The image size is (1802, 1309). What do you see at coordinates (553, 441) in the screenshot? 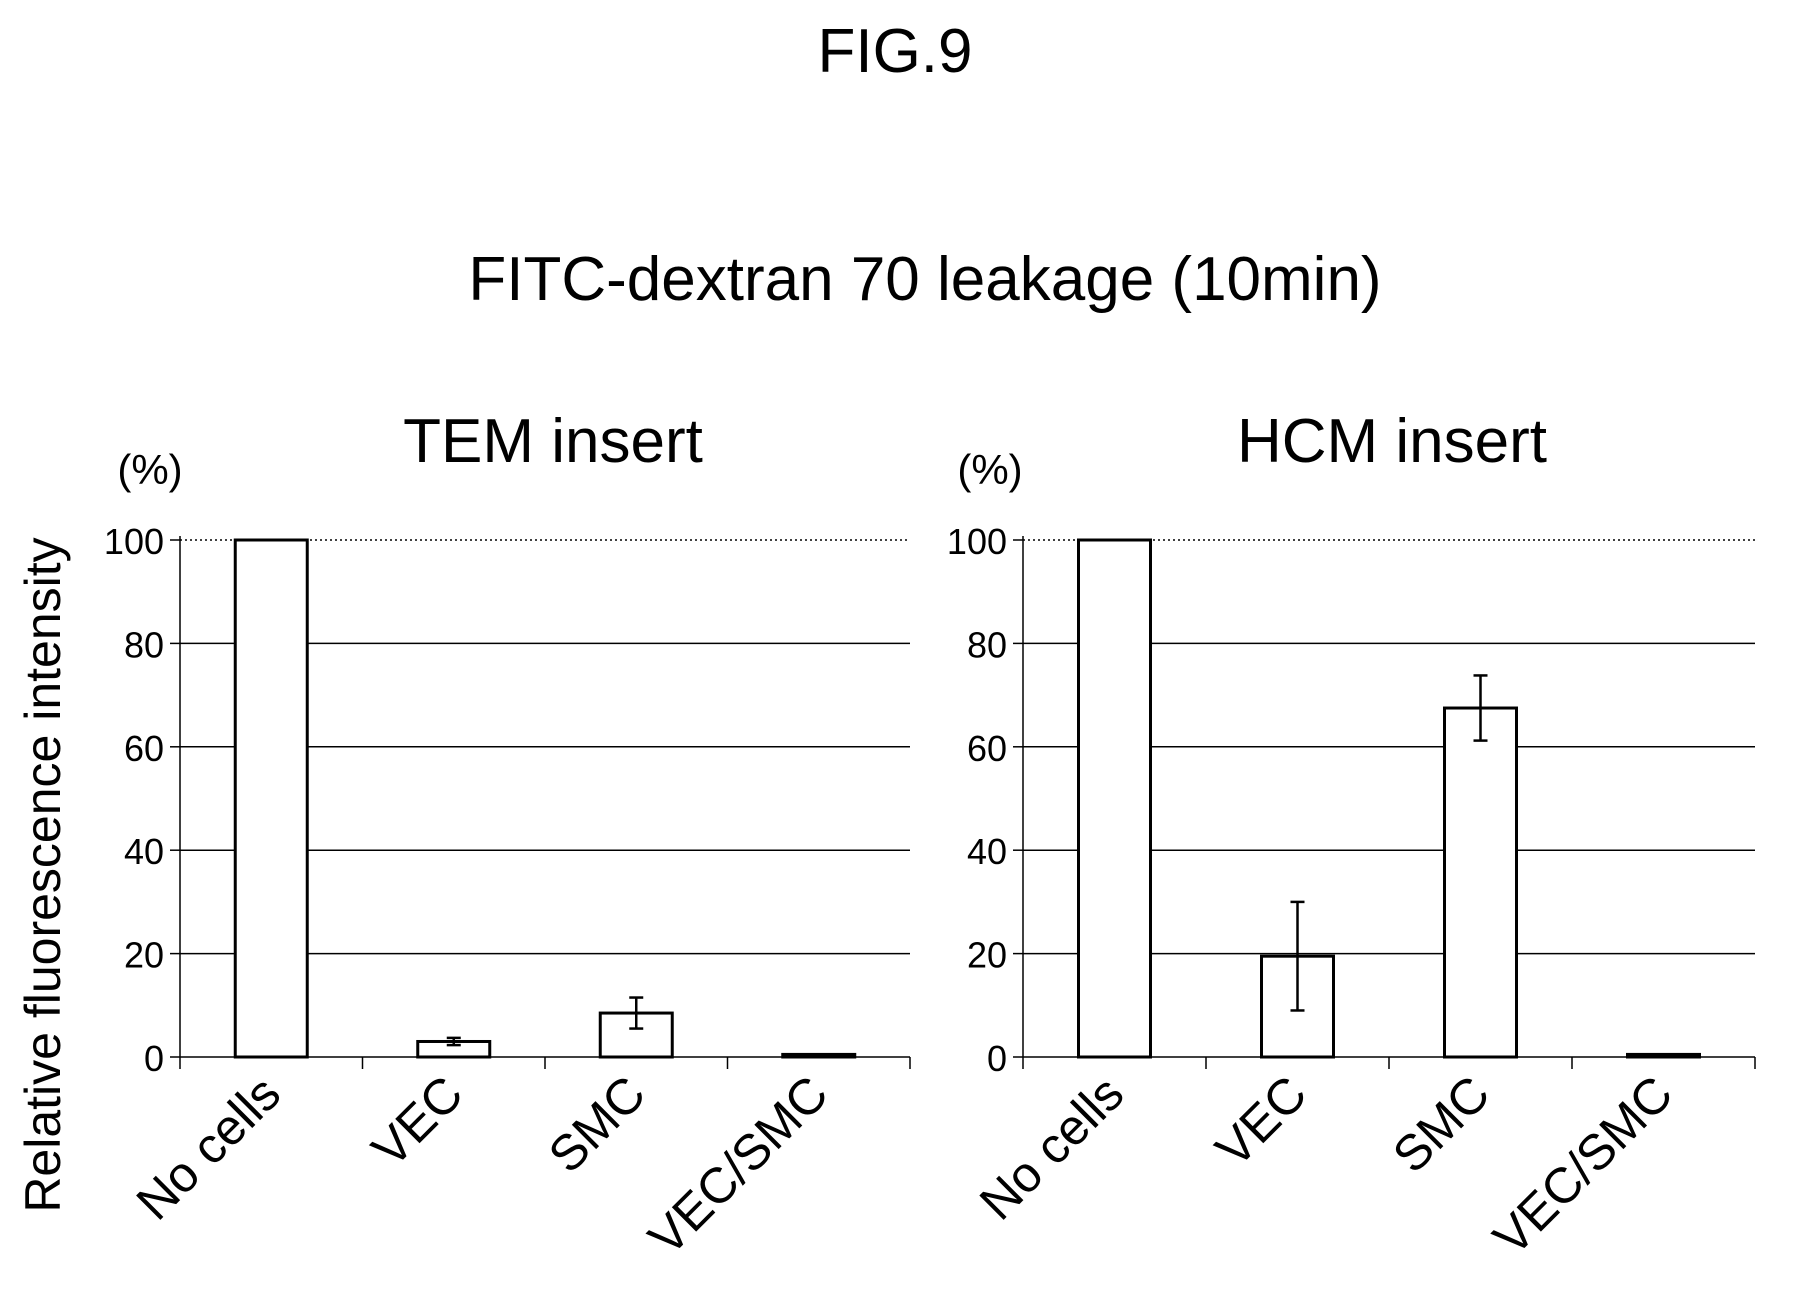
I see `chart-title: TEM insert` at bounding box center [553, 441].